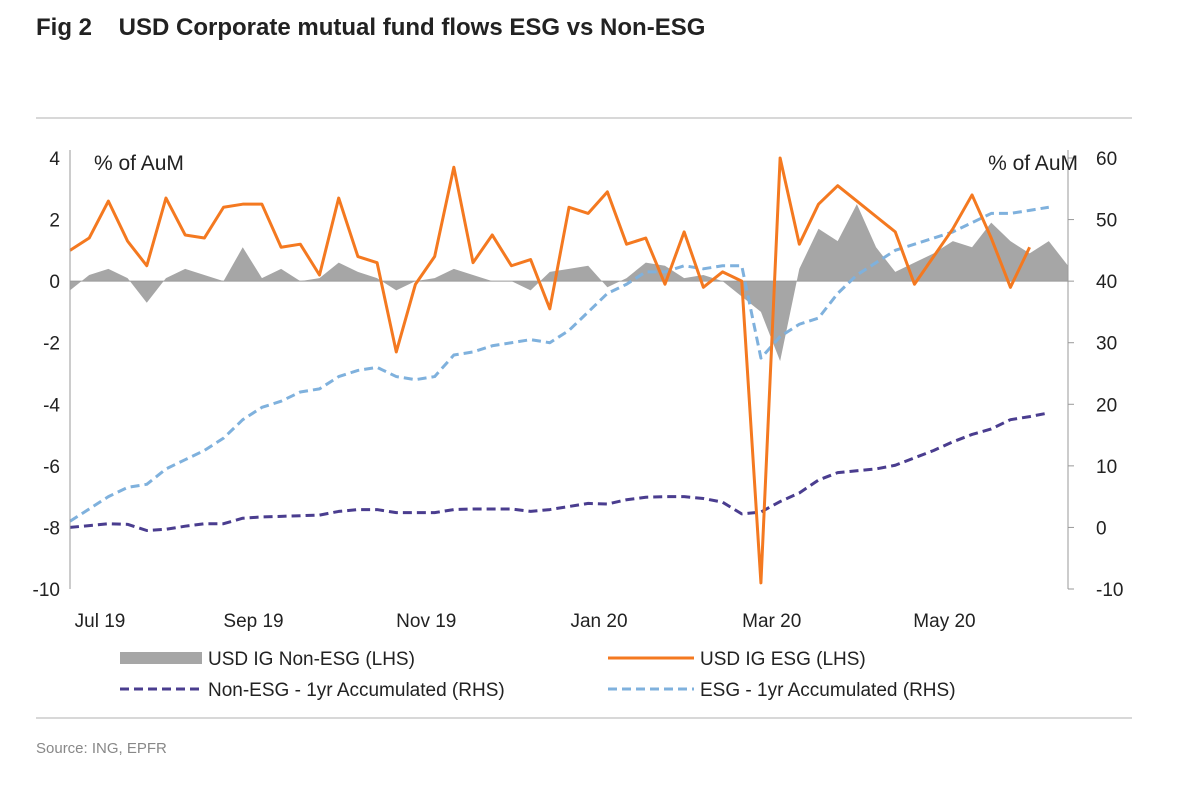 This screenshot has height=788, width=1200. What do you see at coordinates (426, 621) in the screenshot?
I see `x-tick-label: Nov 19` at bounding box center [426, 621].